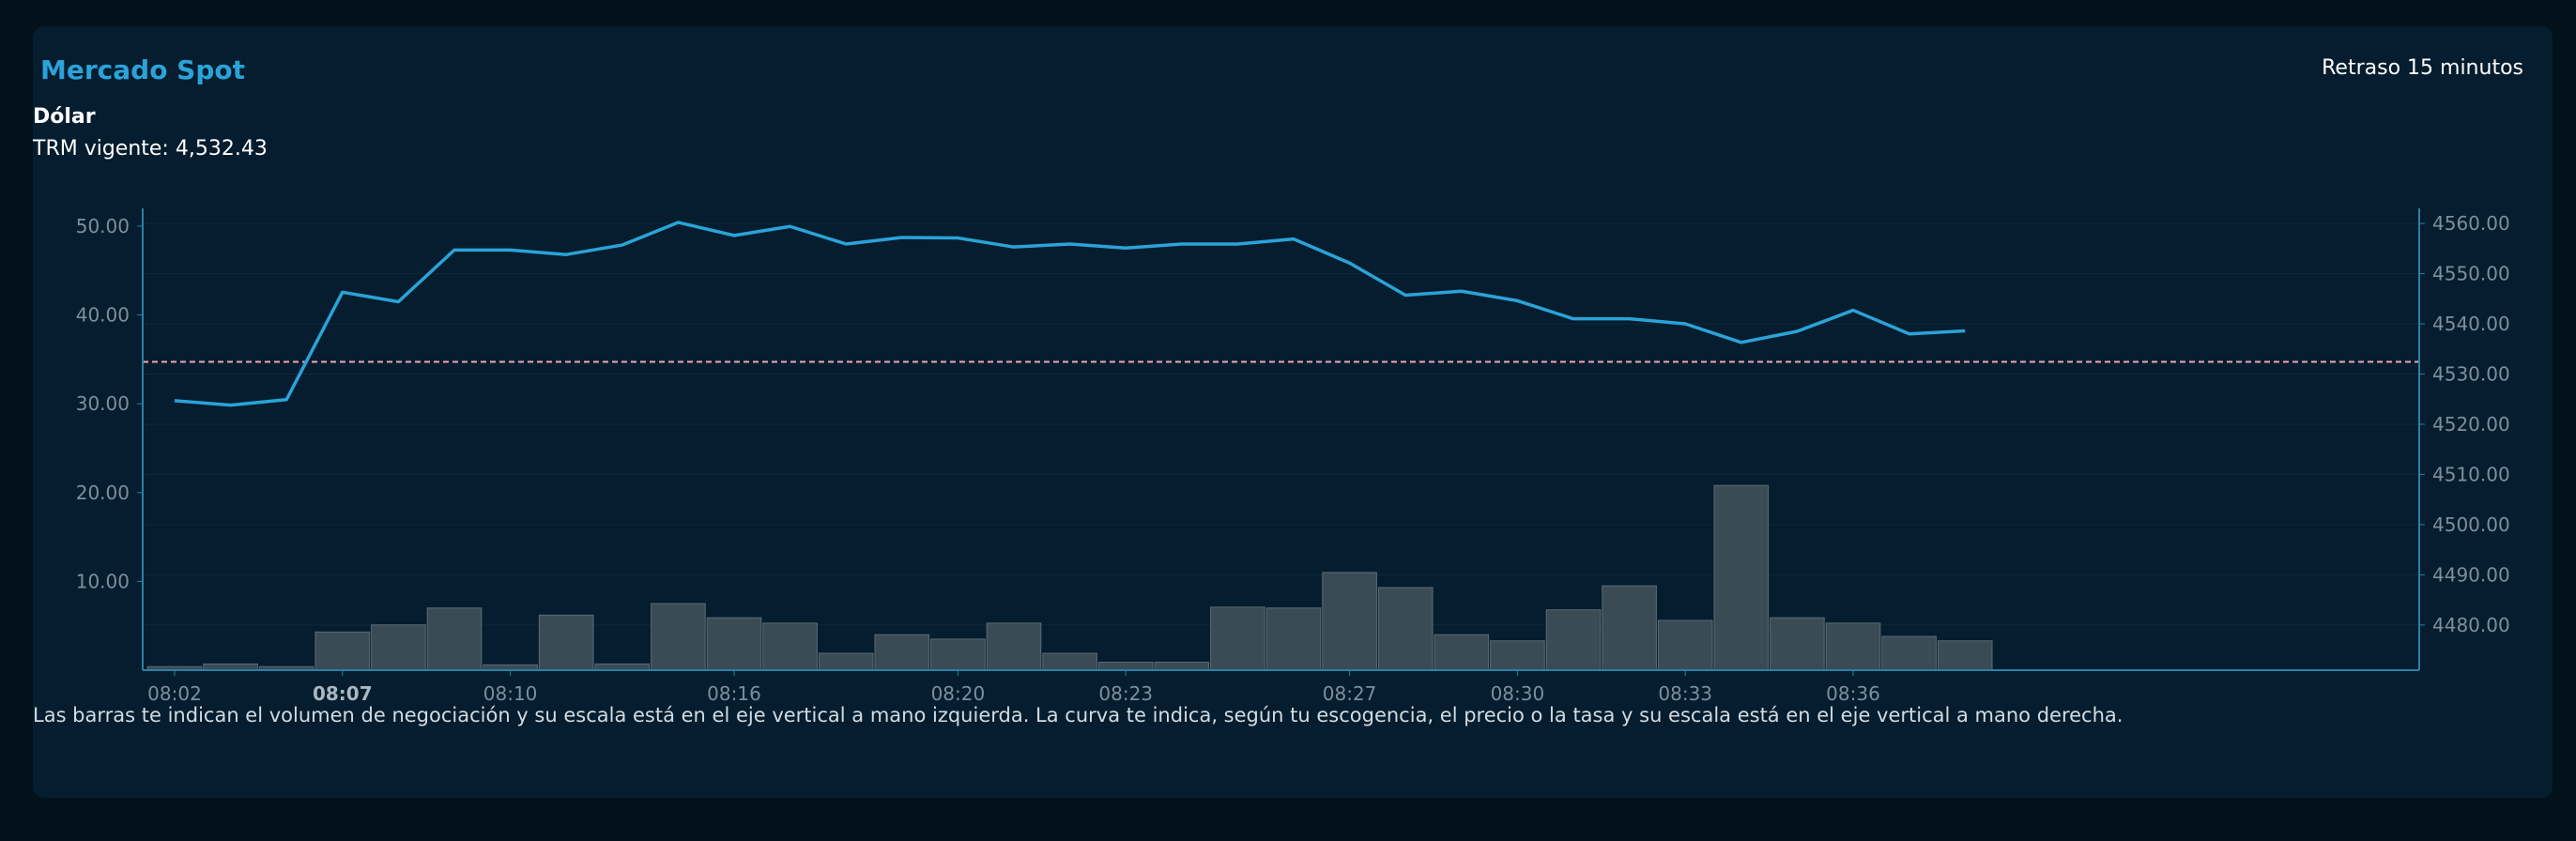 This screenshot has height=841, width=2576. What do you see at coordinates (103, 226) in the screenshot?
I see `left-tick-label: 50.00` at bounding box center [103, 226].